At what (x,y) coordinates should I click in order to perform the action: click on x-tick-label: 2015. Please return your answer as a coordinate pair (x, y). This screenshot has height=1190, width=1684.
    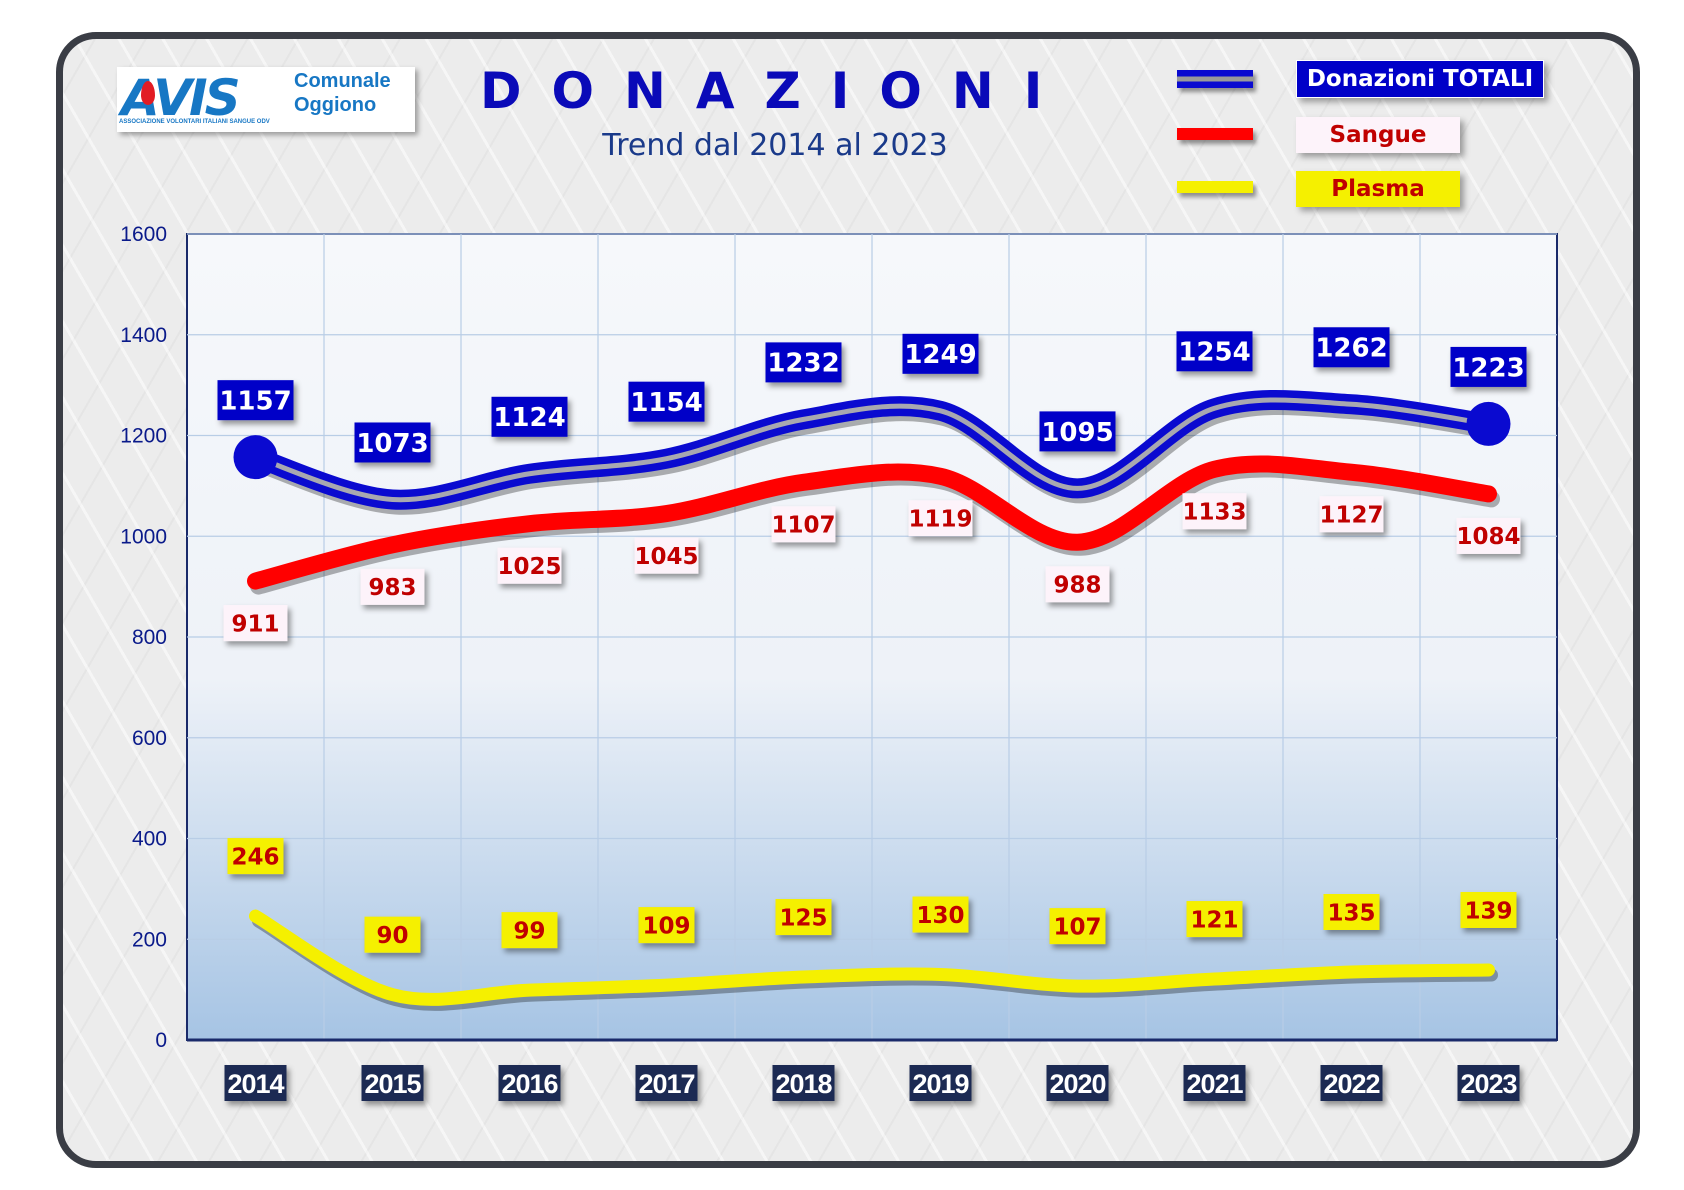
    Looking at the image, I should click on (392, 1084).